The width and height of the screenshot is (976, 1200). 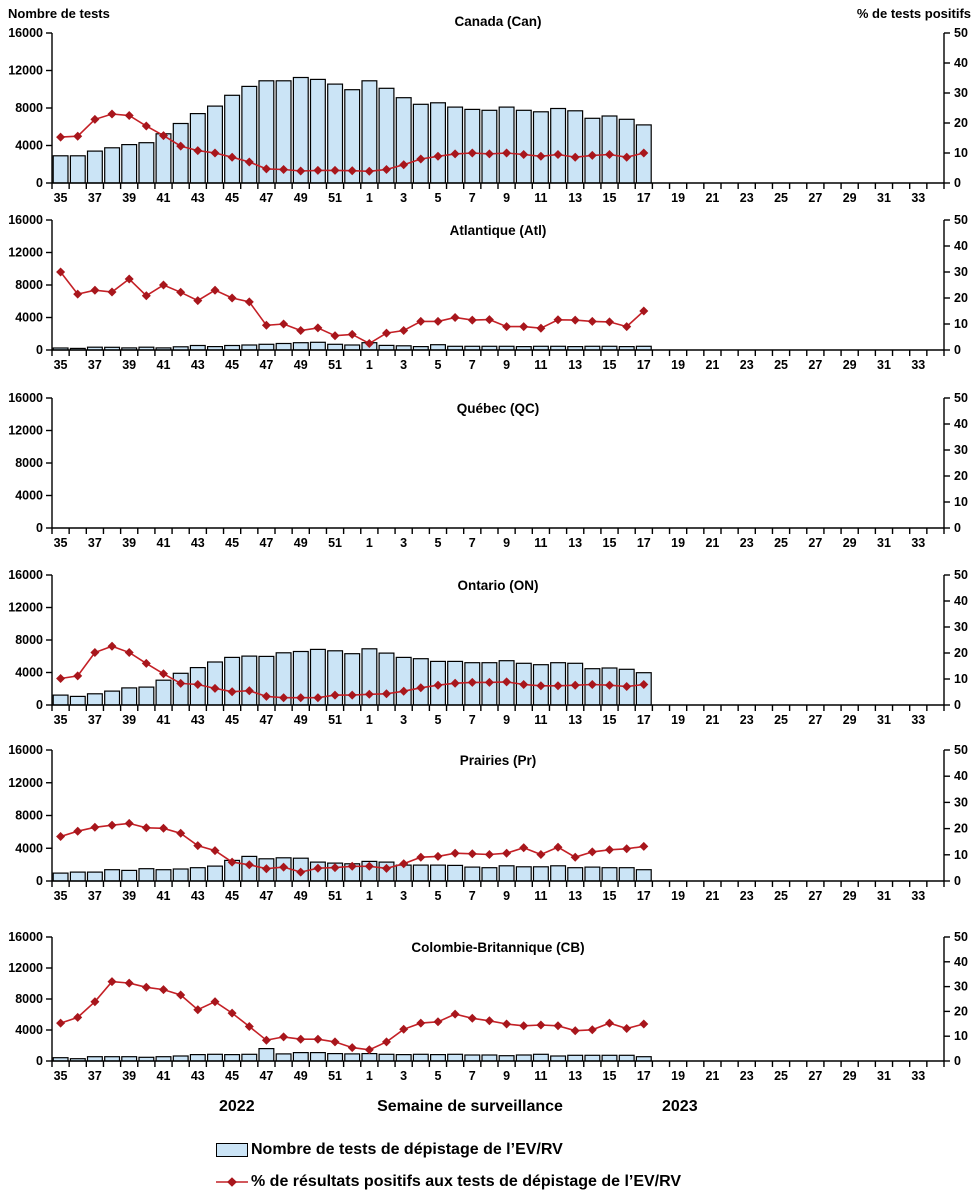 I want to click on x-axis-footer: 2022 Semaine de surveillance 2023, so click(x=488, y=1109).